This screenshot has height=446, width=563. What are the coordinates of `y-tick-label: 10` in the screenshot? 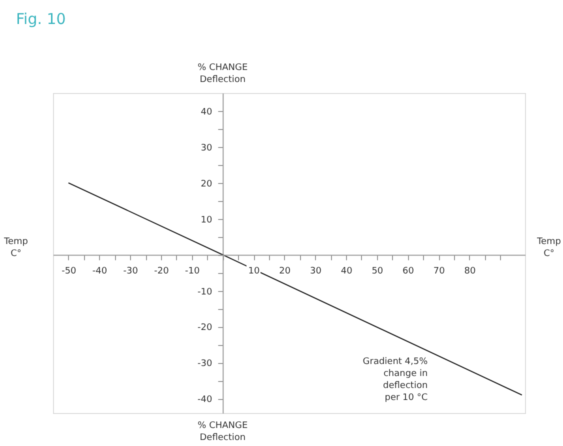 It's located at (206, 220).